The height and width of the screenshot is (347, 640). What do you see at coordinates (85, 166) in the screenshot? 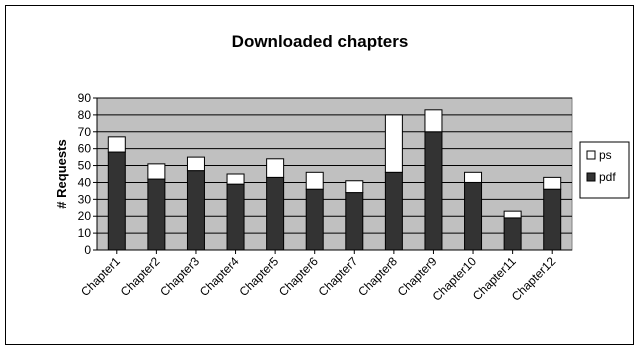
I see `y-tick-label: 50` at bounding box center [85, 166].